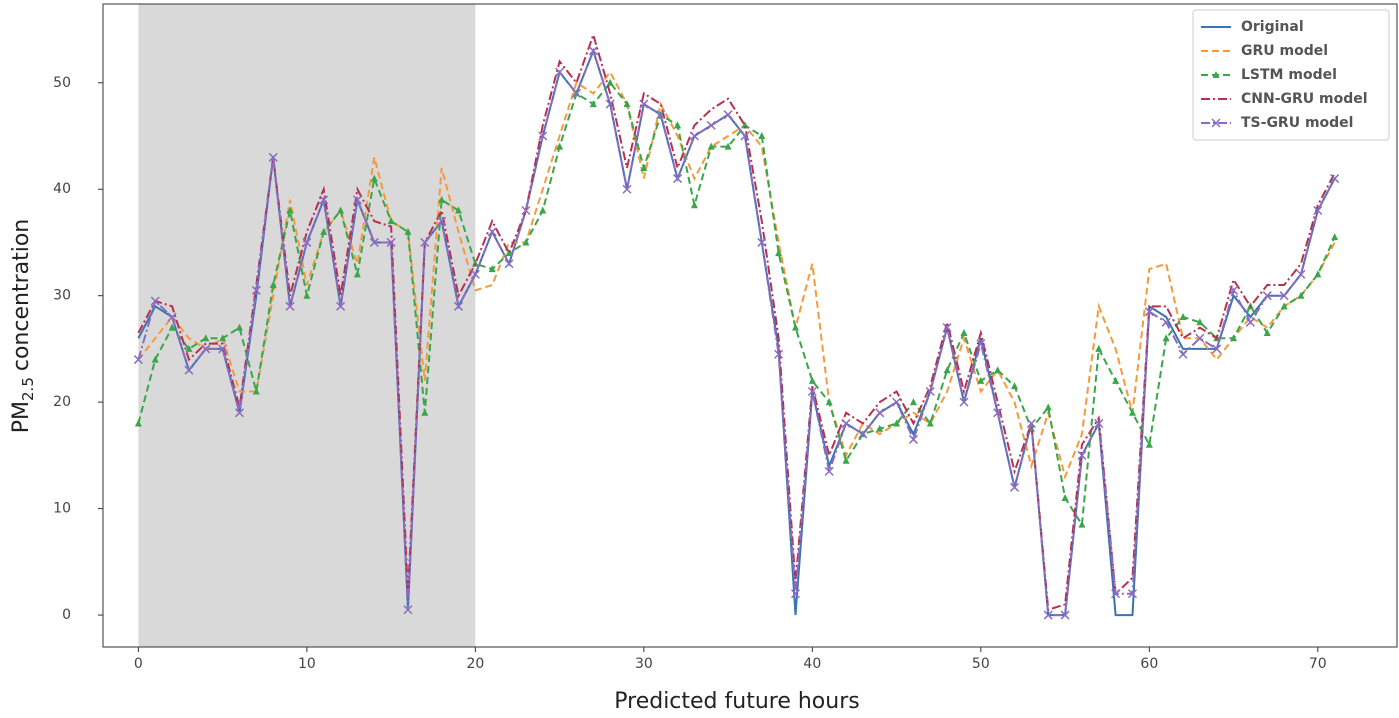 This screenshot has width=1399, height=718. I want to click on y-tick-label: 30, so click(62, 296).